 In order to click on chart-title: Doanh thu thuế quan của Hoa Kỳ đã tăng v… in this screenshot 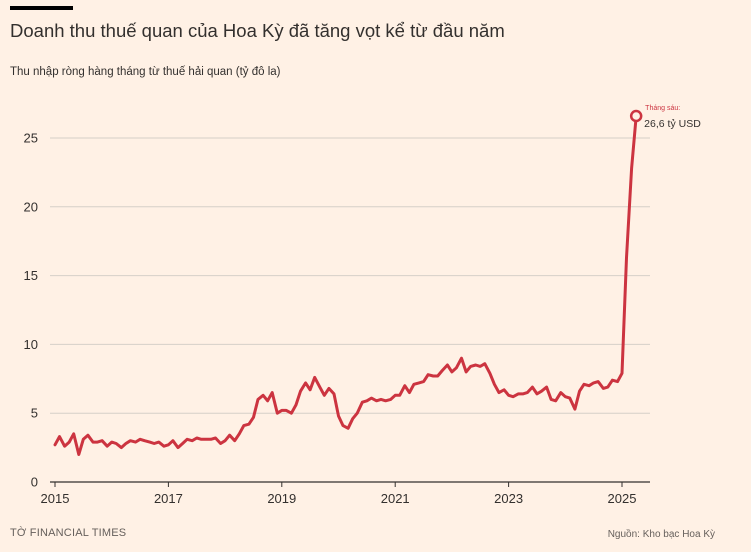, I will do `click(257, 30)`.